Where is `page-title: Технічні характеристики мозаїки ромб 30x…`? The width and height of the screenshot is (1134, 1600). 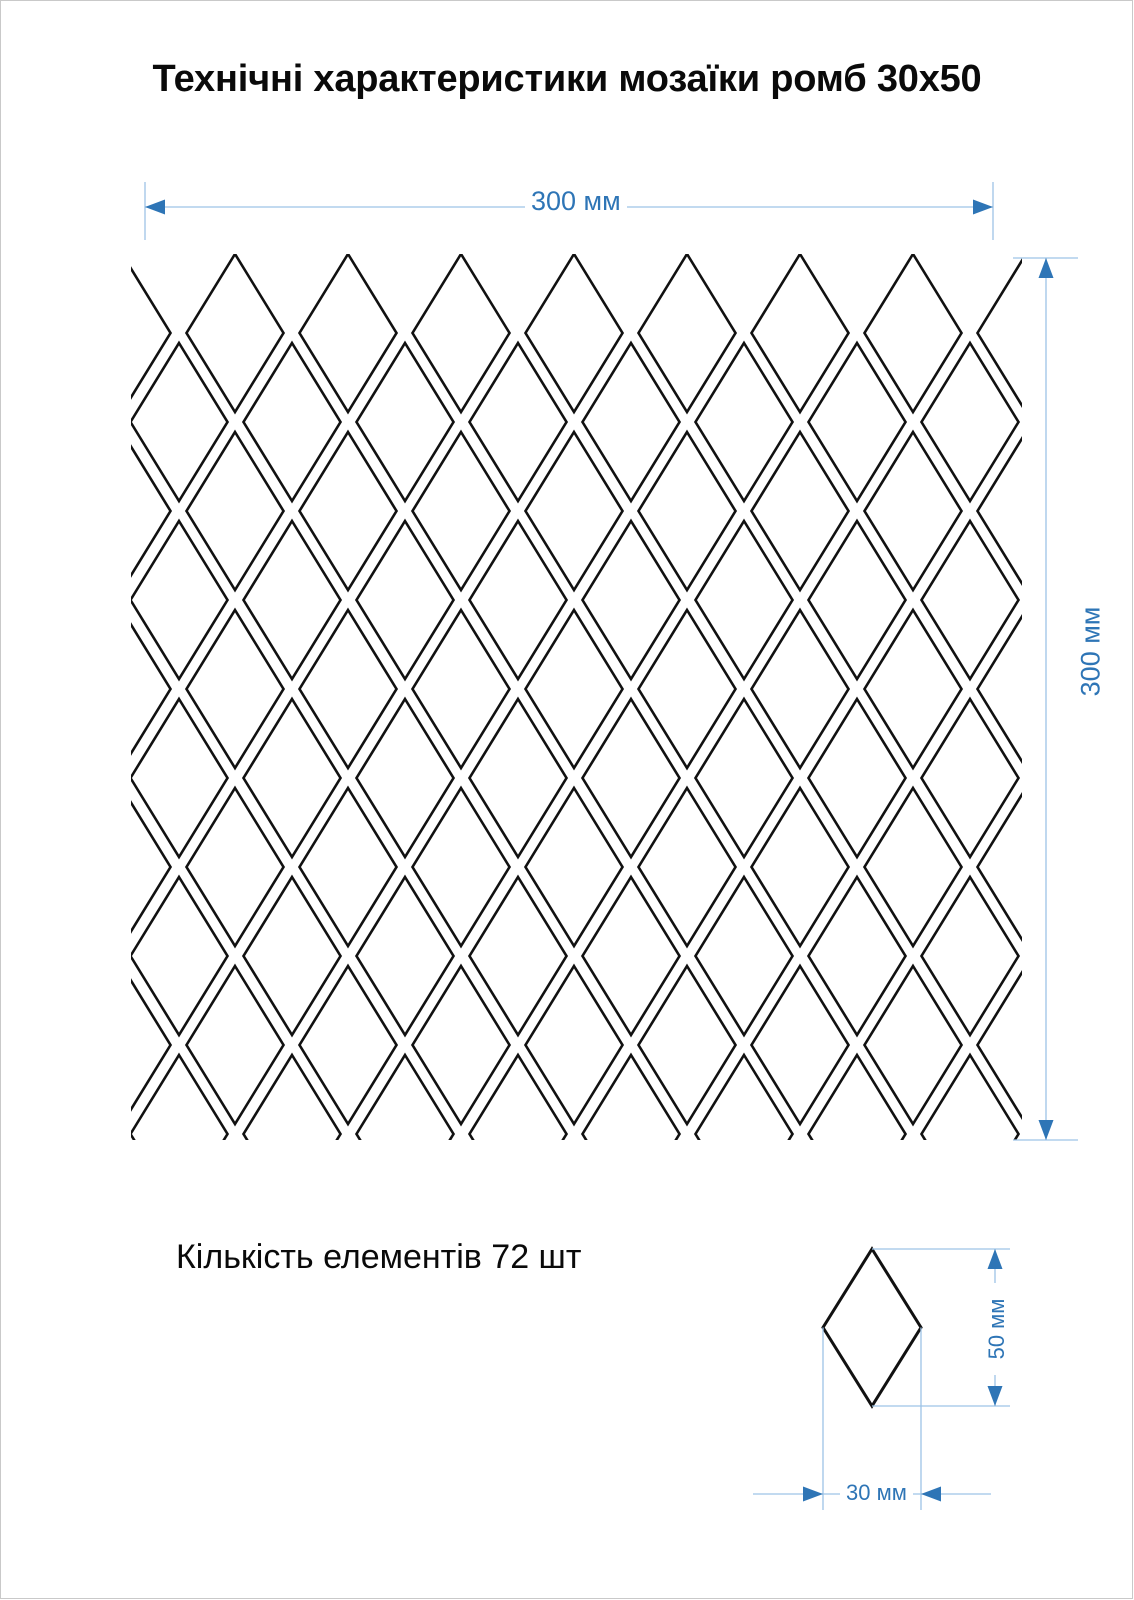
page-title: Технічні характеристики мозаїки ромб 30x… is located at coordinates (567, 79).